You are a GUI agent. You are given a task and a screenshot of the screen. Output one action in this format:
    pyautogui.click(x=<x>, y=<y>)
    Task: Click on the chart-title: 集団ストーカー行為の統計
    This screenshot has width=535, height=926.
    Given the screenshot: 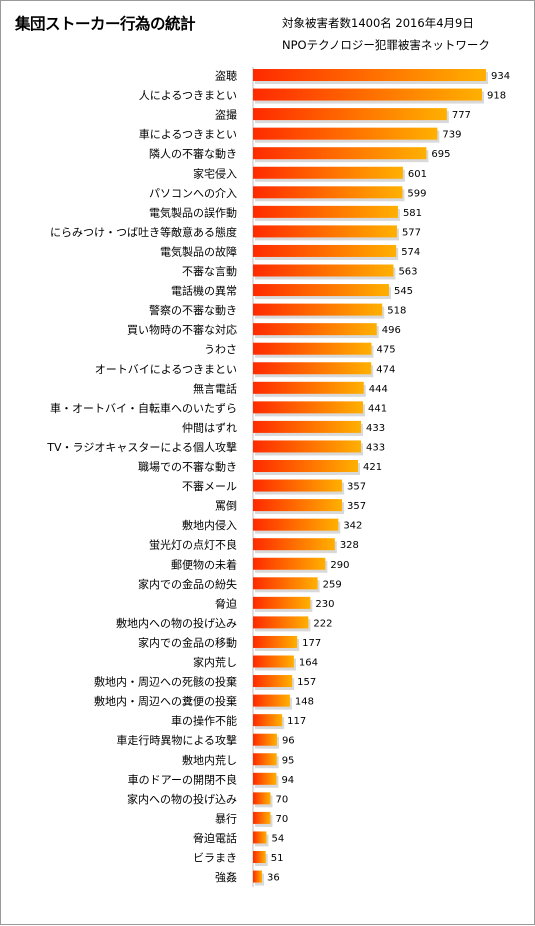 What is the action you would take?
    pyautogui.click(x=105, y=24)
    